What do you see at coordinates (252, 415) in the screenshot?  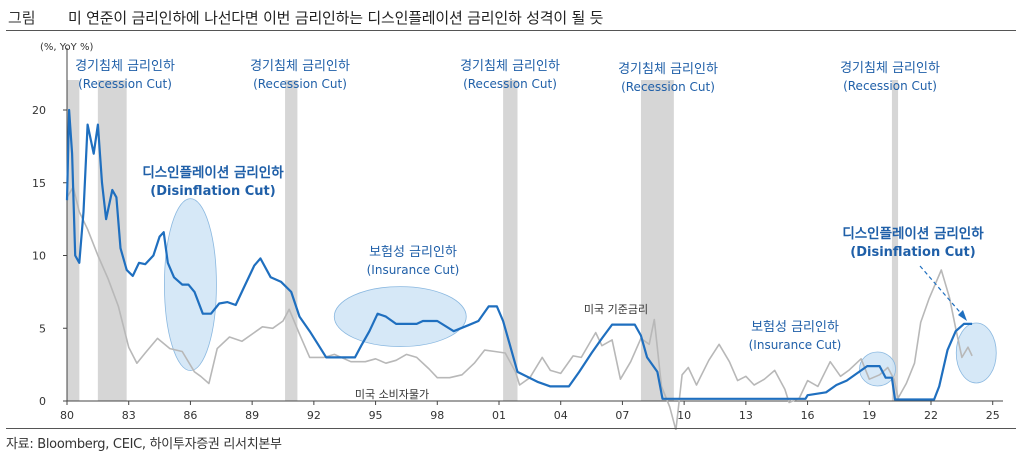 I see `x-tick-label: 89` at bounding box center [252, 415].